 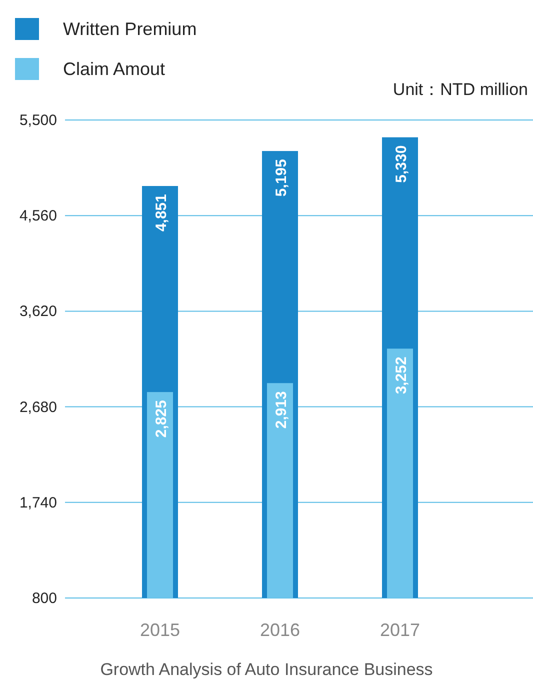 I want to click on data-label: 2,913, so click(x=281, y=410).